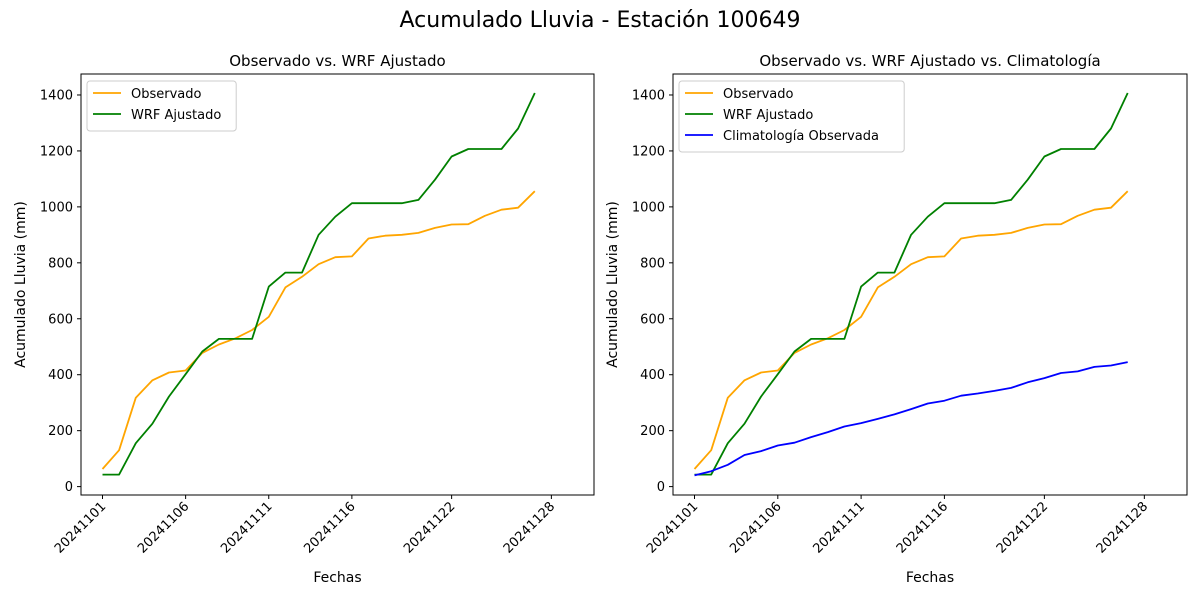  I want to click on legend-label: Climatología Observada, so click(801, 136).